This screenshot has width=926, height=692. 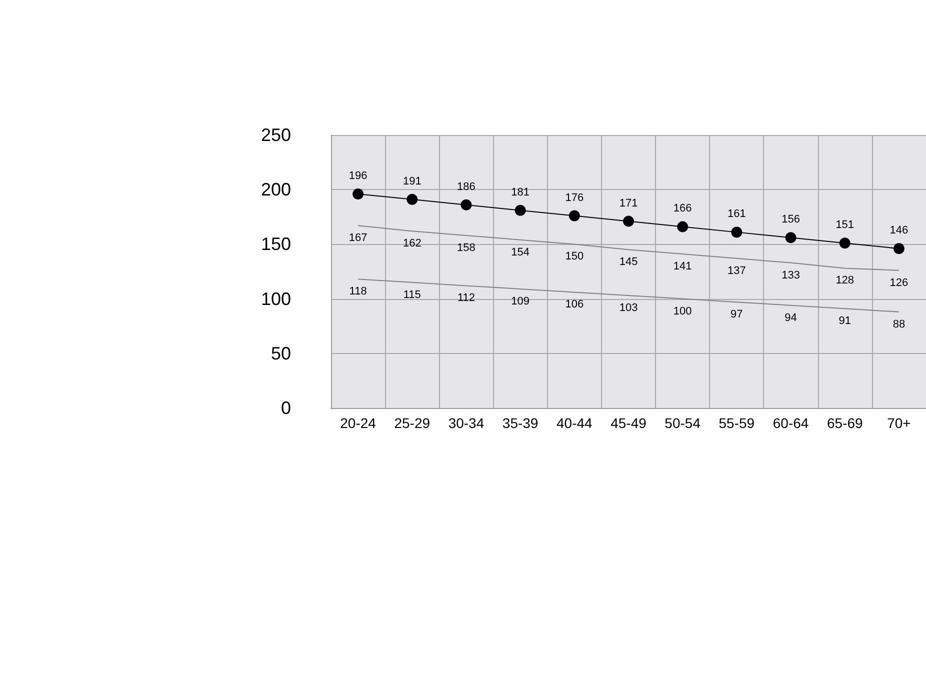 I want to click on data-label: 150, so click(x=574, y=256).